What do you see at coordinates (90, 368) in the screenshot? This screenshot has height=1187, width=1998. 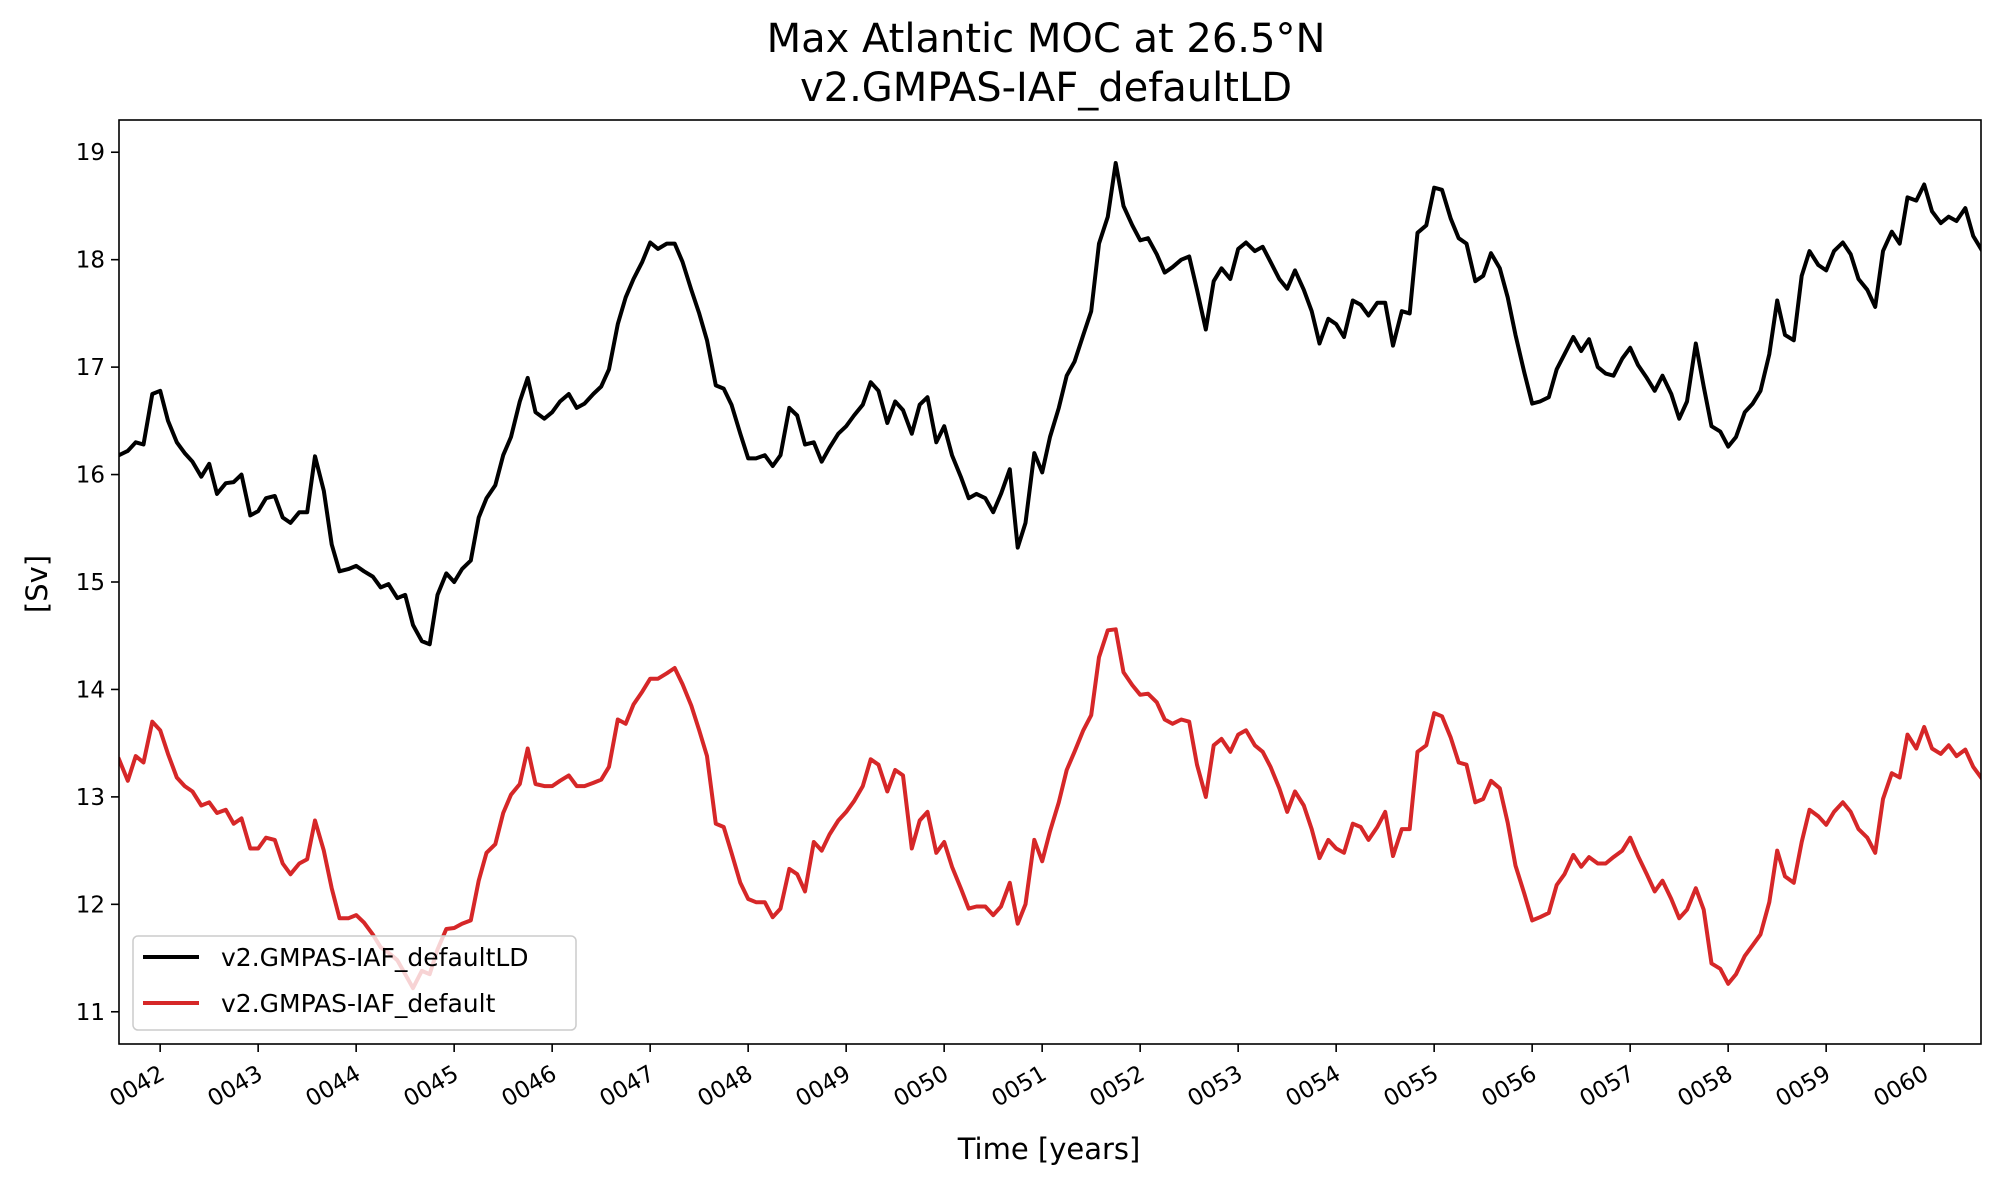 I see `y-tick-label: 17` at bounding box center [90, 368].